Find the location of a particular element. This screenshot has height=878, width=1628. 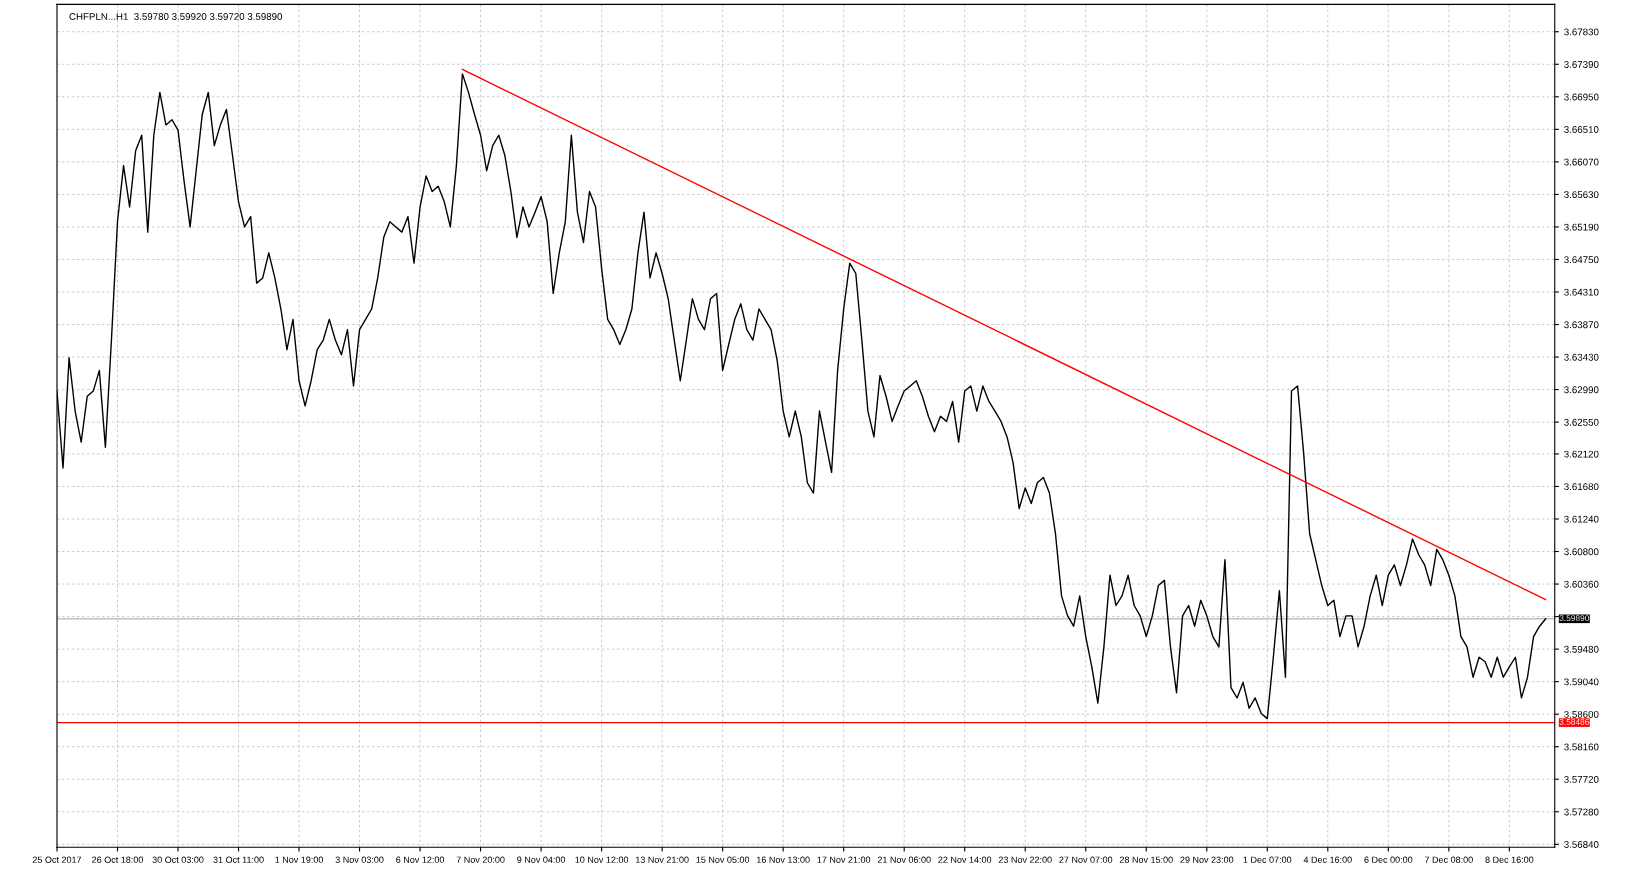

x-tick-label: 10 Nov 12:00 is located at coordinates (602, 859).